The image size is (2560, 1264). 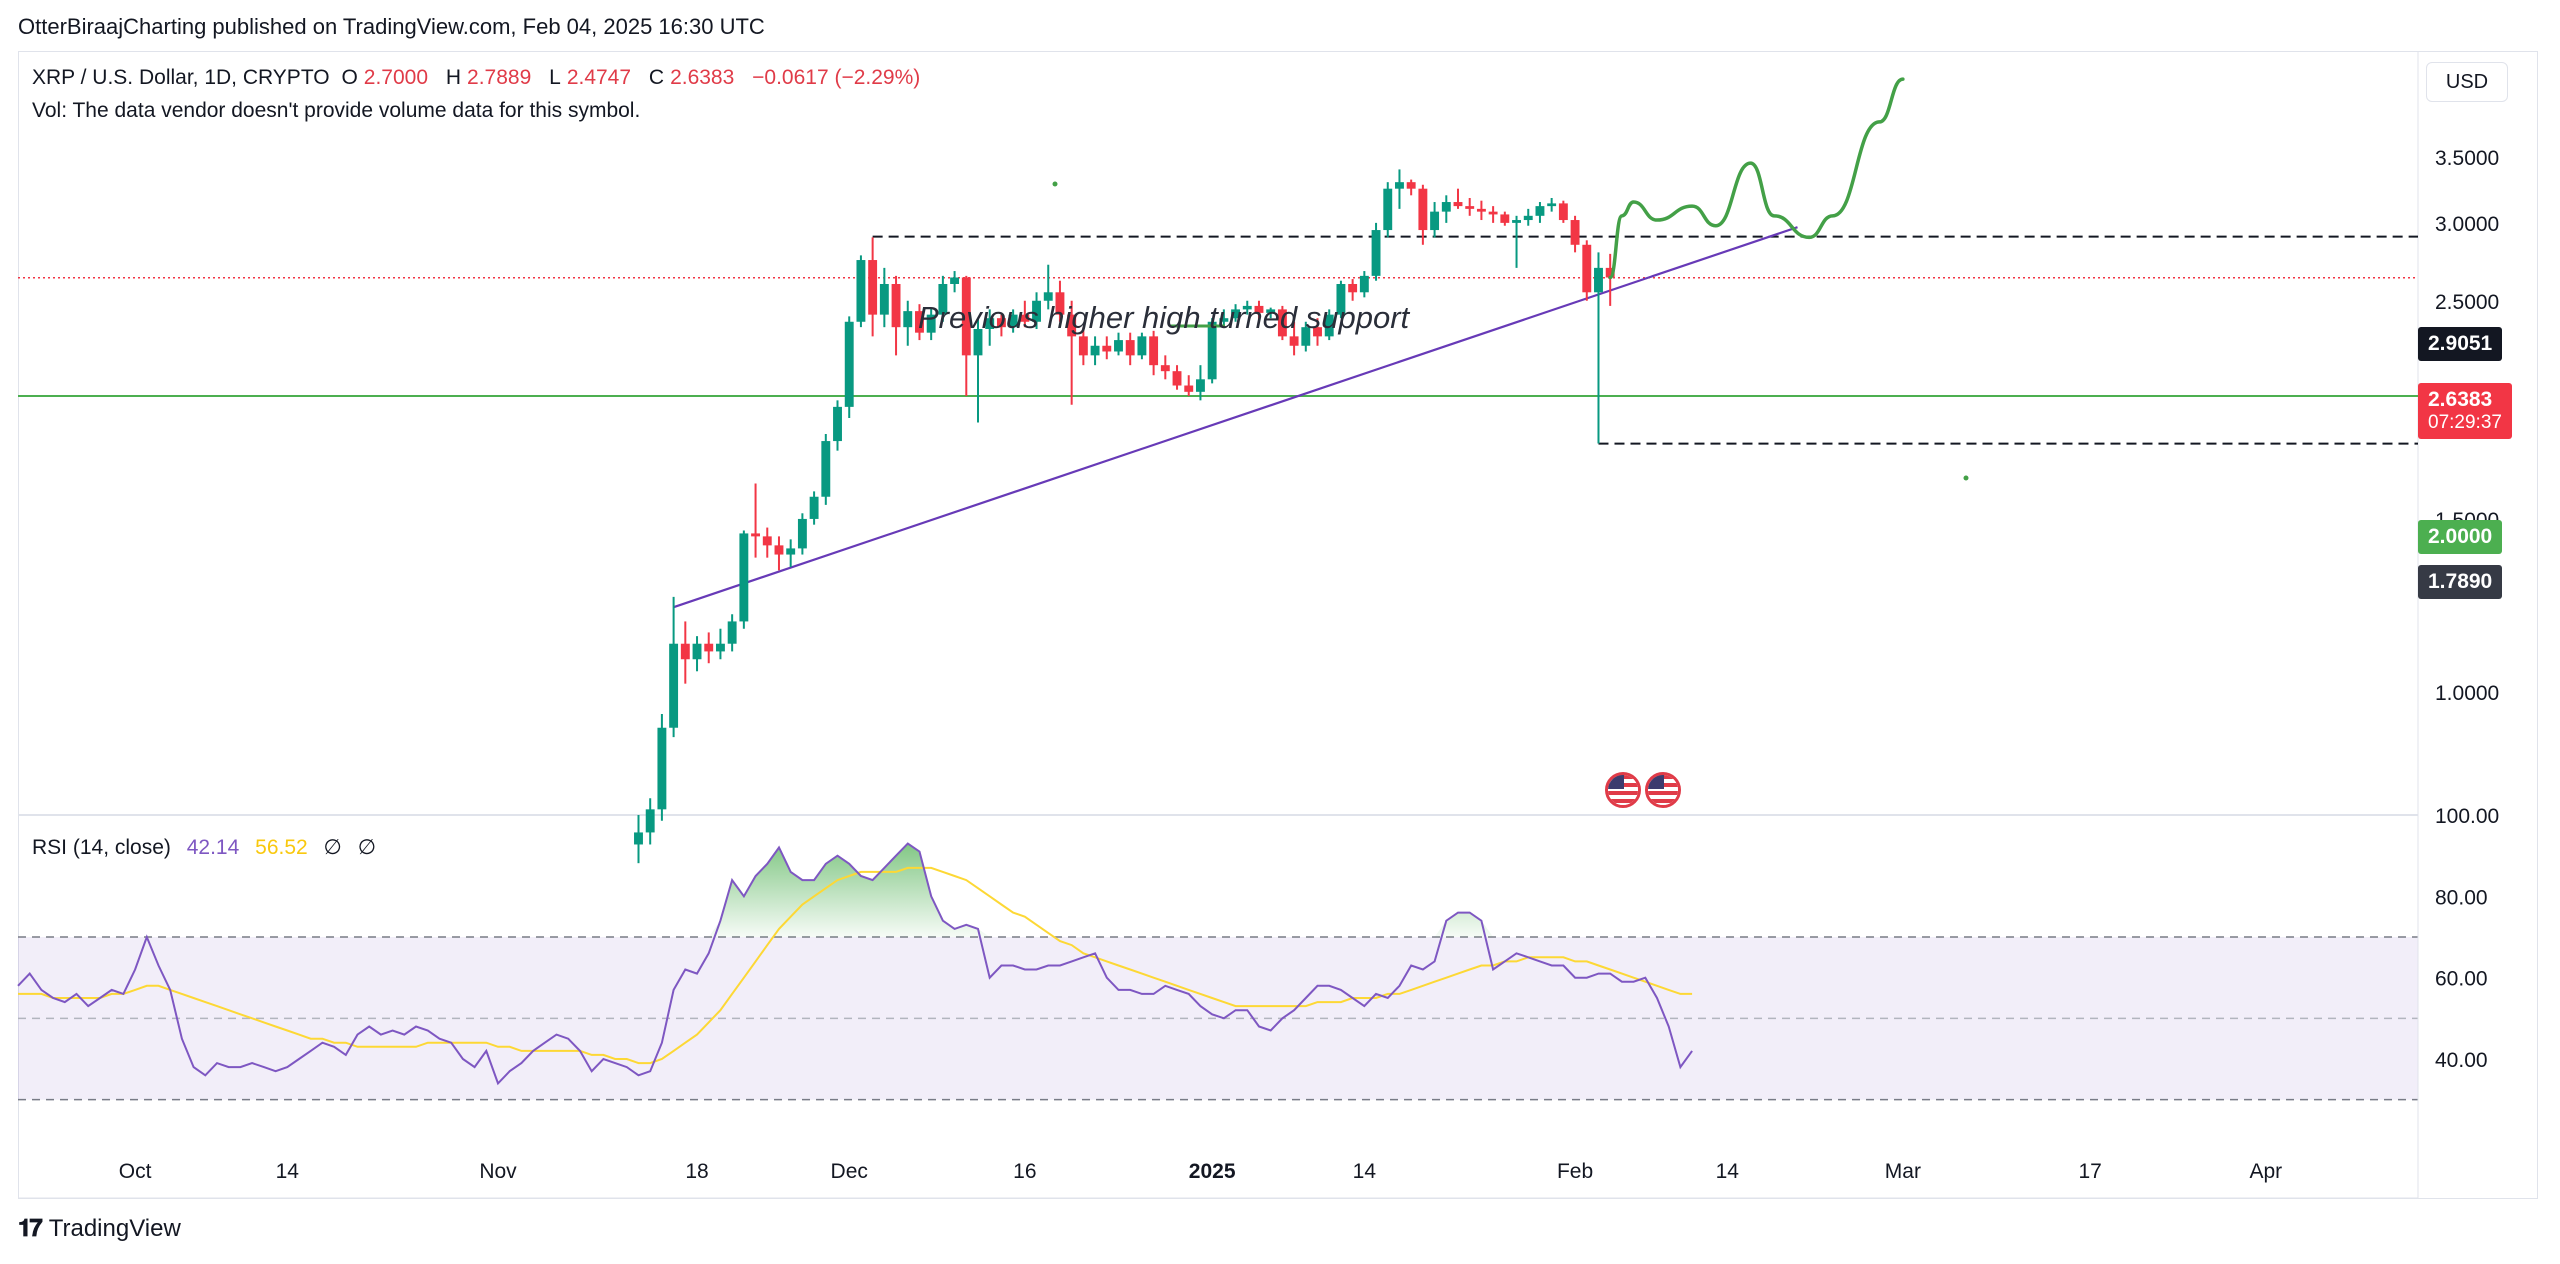 I want to click on price-tag-resistance: 2.9051, so click(x=2460, y=344).